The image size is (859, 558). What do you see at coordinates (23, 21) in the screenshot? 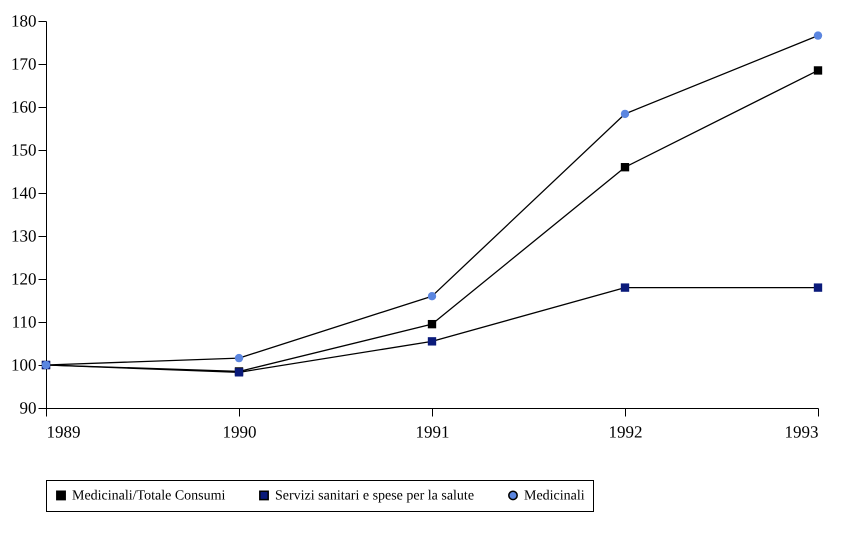
I see `y-tick-label: 180` at bounding box center [23, 21].